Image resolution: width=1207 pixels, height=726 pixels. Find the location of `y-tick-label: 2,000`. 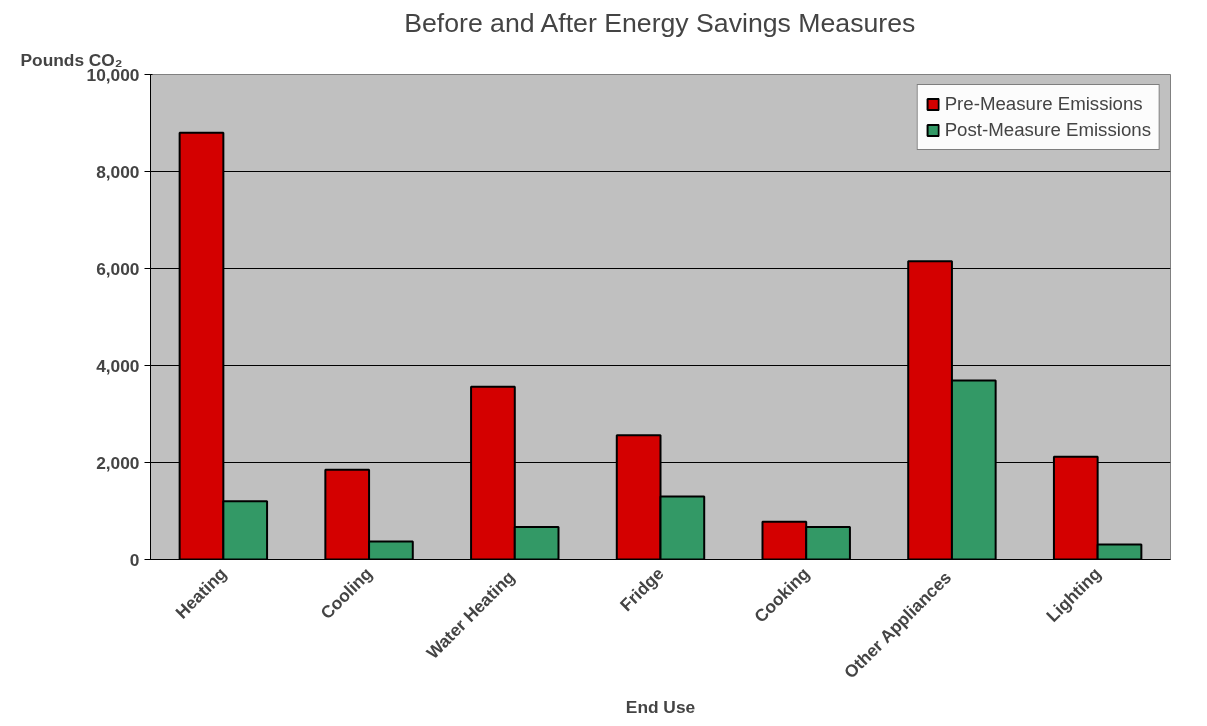

y-tick-label: 2,000 is located at coordinates (118, 462).